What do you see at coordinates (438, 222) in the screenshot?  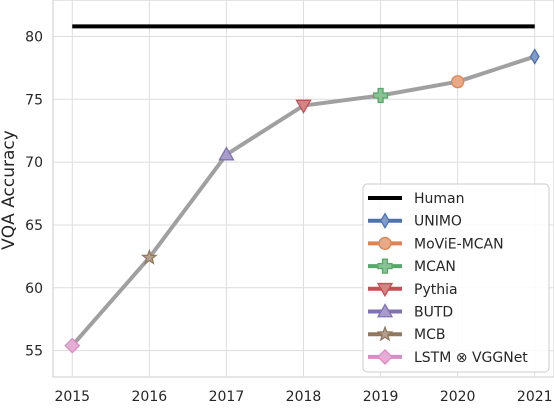 I see `legend-label: UNIMO` at bounding box center [438, 222].